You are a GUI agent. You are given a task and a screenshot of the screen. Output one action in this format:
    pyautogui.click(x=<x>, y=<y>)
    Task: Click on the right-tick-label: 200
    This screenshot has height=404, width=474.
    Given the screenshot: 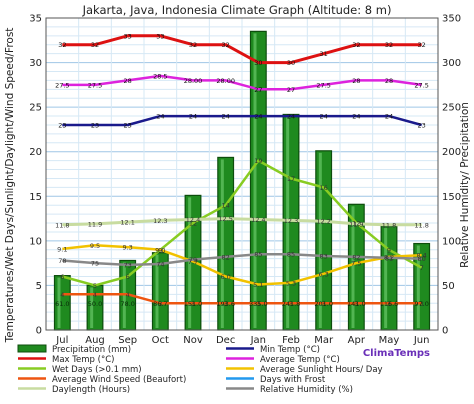 What is the action you would take?
    pyautogui.click(x=451, y=152)
    